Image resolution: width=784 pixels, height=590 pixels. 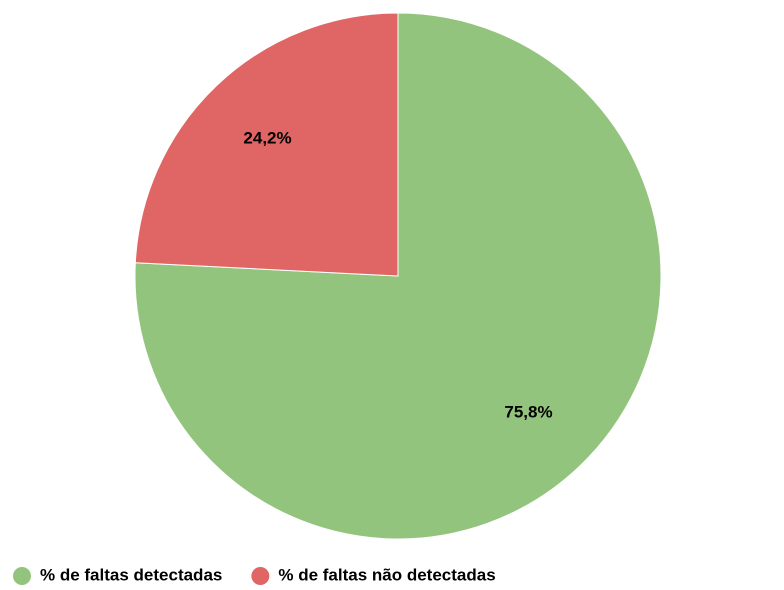 I want to click on legend-label: % de faltas não detectadas, so click(x=386, y=574).